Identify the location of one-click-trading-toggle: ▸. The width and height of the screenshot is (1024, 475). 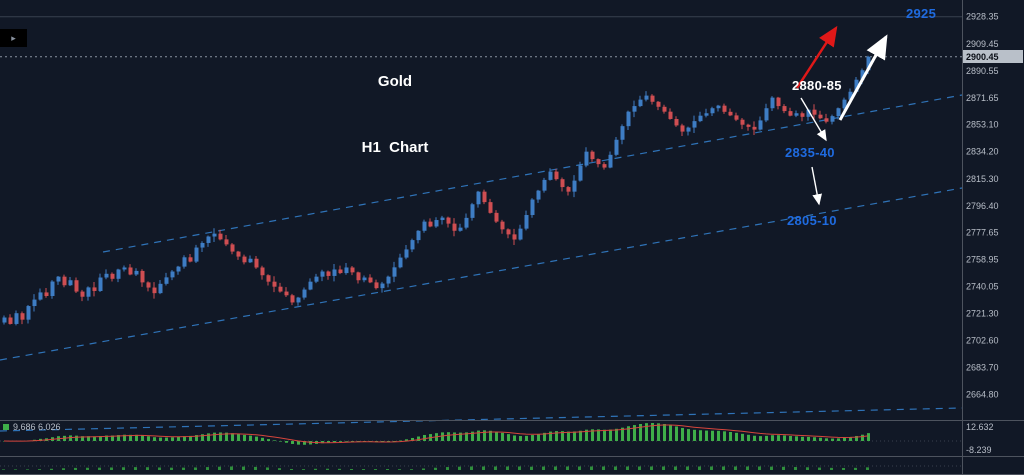
(13, 38).